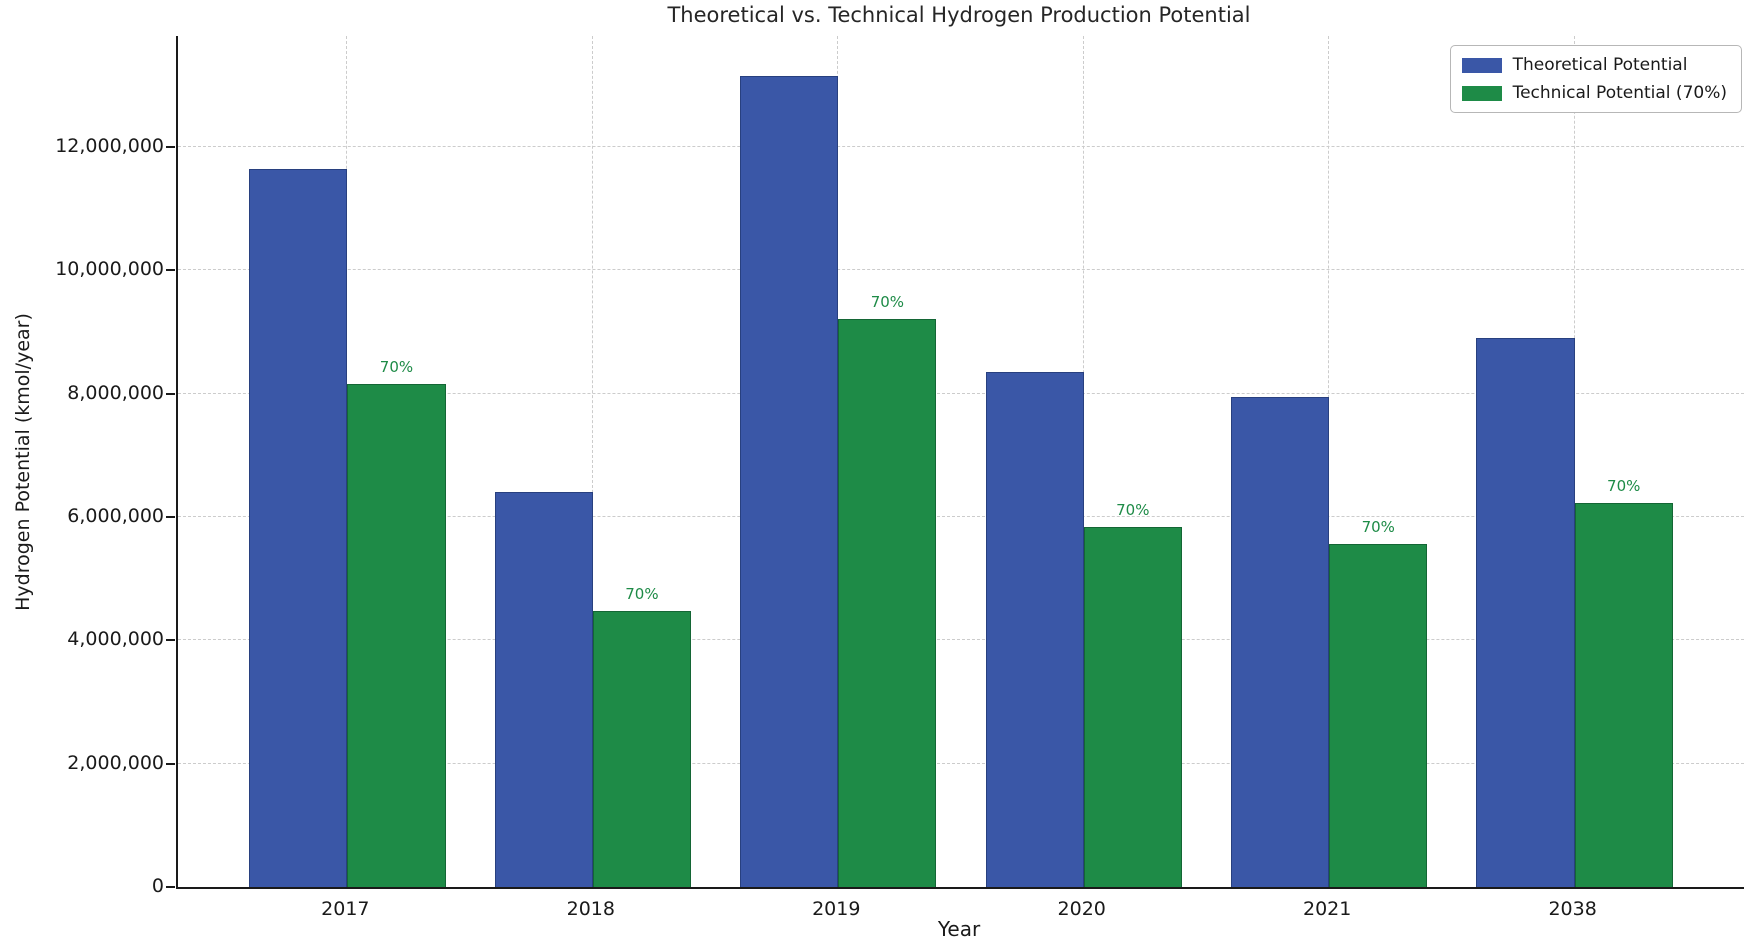 The width and height of the screenshot is (1755, 946). I want to click on y-tick-label: 6,000,000, so click(115, 516).